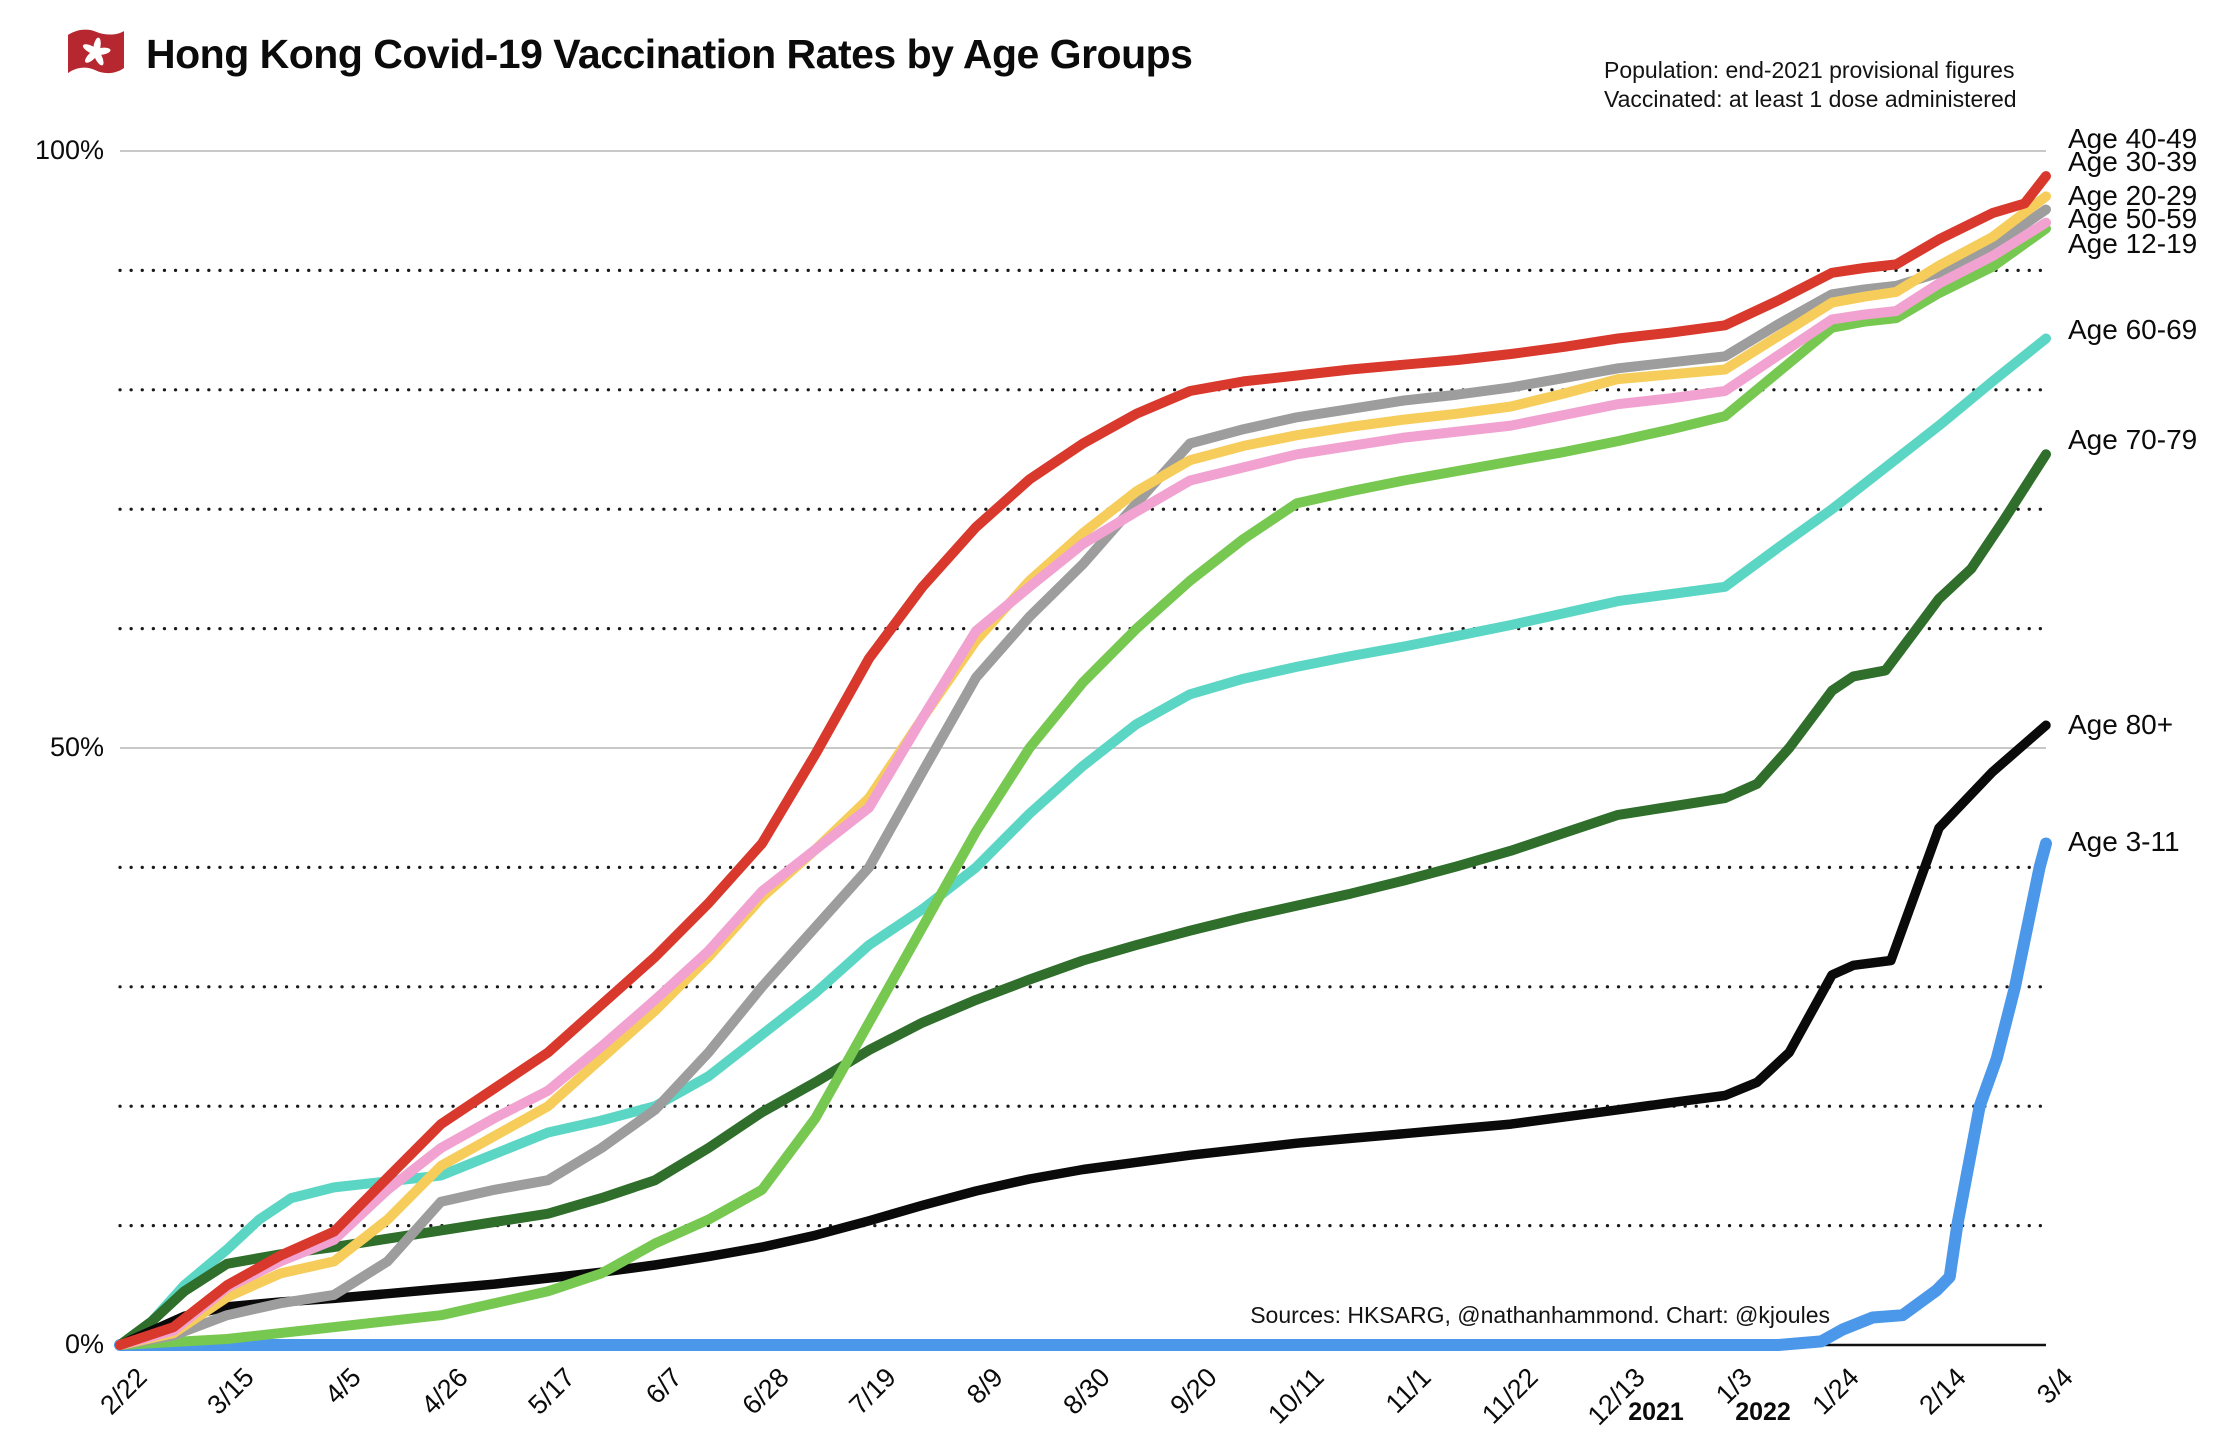 The width and height of the screenshot is (2230, 1454). I want to click on y-tick-label-100: 100%, so click(69, 150).